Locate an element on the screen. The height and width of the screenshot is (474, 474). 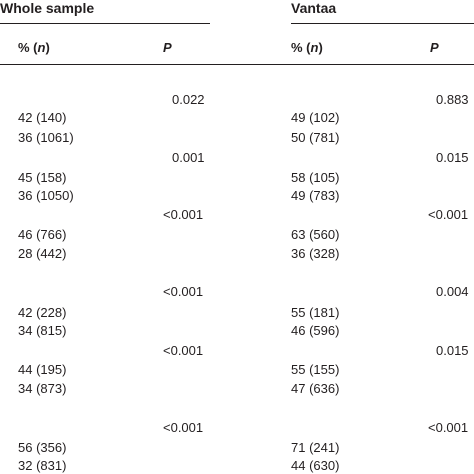
table-cell: 47 (636) is located at coordinates (315, 388).